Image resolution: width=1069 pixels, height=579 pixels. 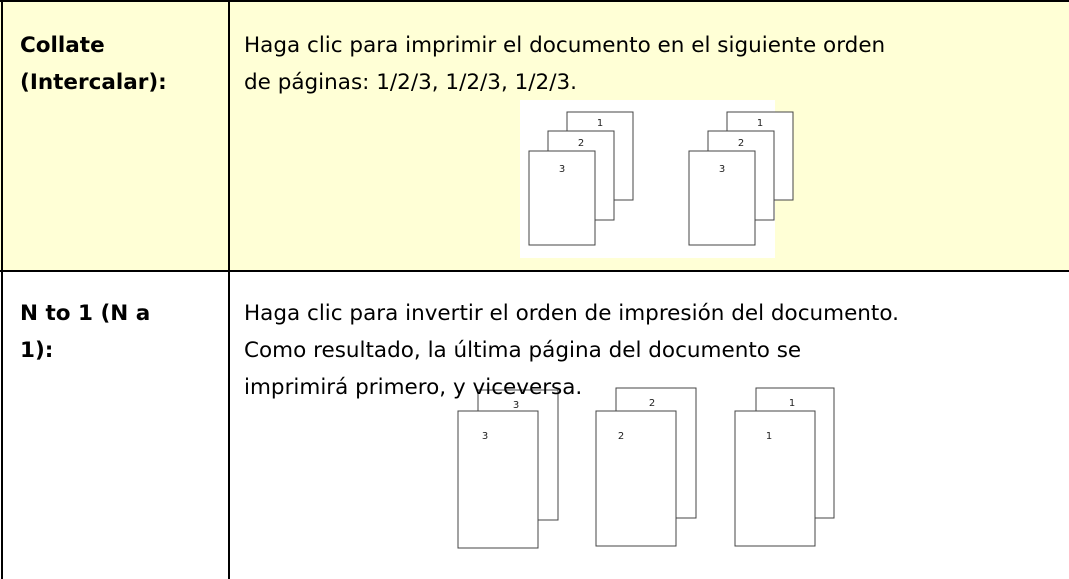 What do you see at coordinates (62, 45) in the screenshot?
I see `label-line: Collate` at bounding box center [62, 45].